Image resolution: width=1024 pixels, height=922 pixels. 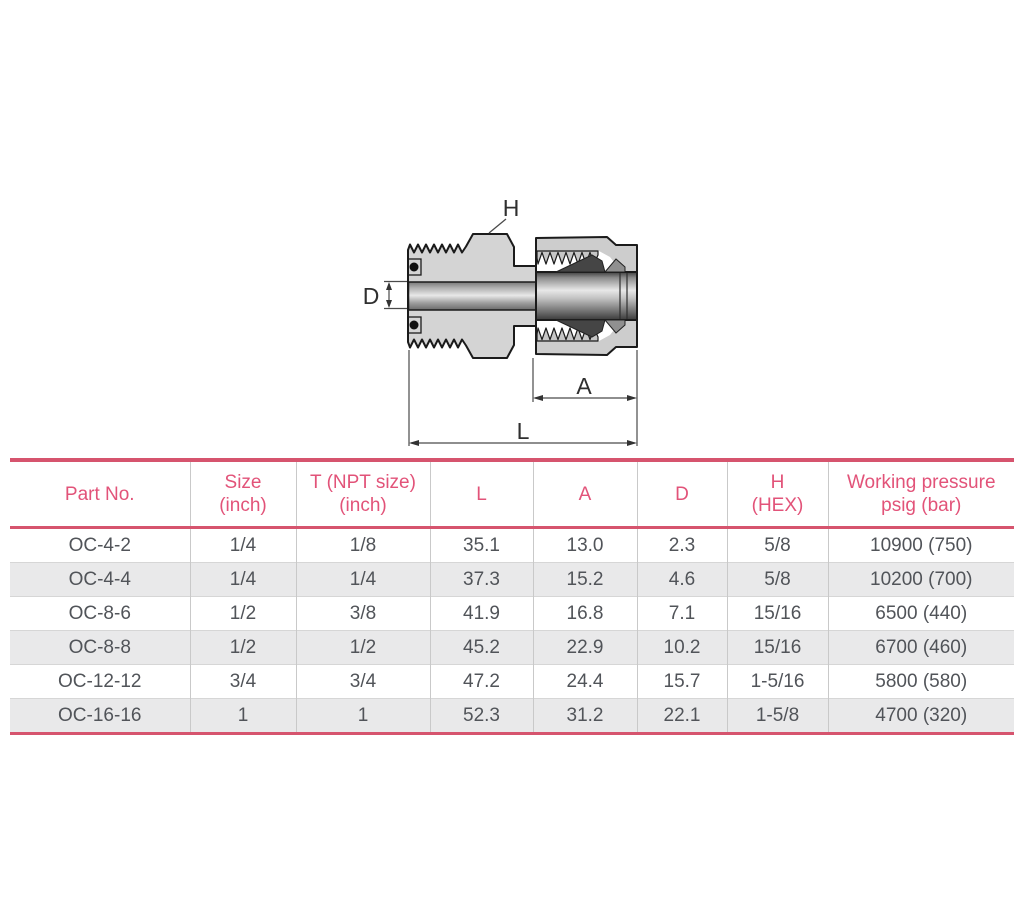 What do you see at coordinates (681, 613) in the screenshot?
I see `table-cell: 7.1` at bounding box center [681, 613].